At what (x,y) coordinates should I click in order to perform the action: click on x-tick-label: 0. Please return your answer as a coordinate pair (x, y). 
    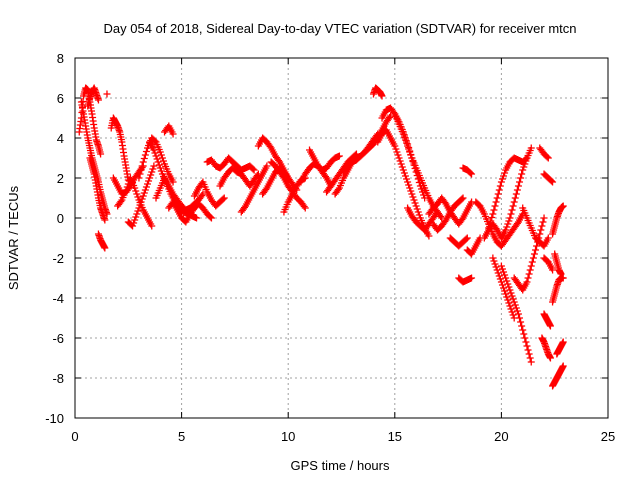
    Looking at the image, I should click on (74, 436).